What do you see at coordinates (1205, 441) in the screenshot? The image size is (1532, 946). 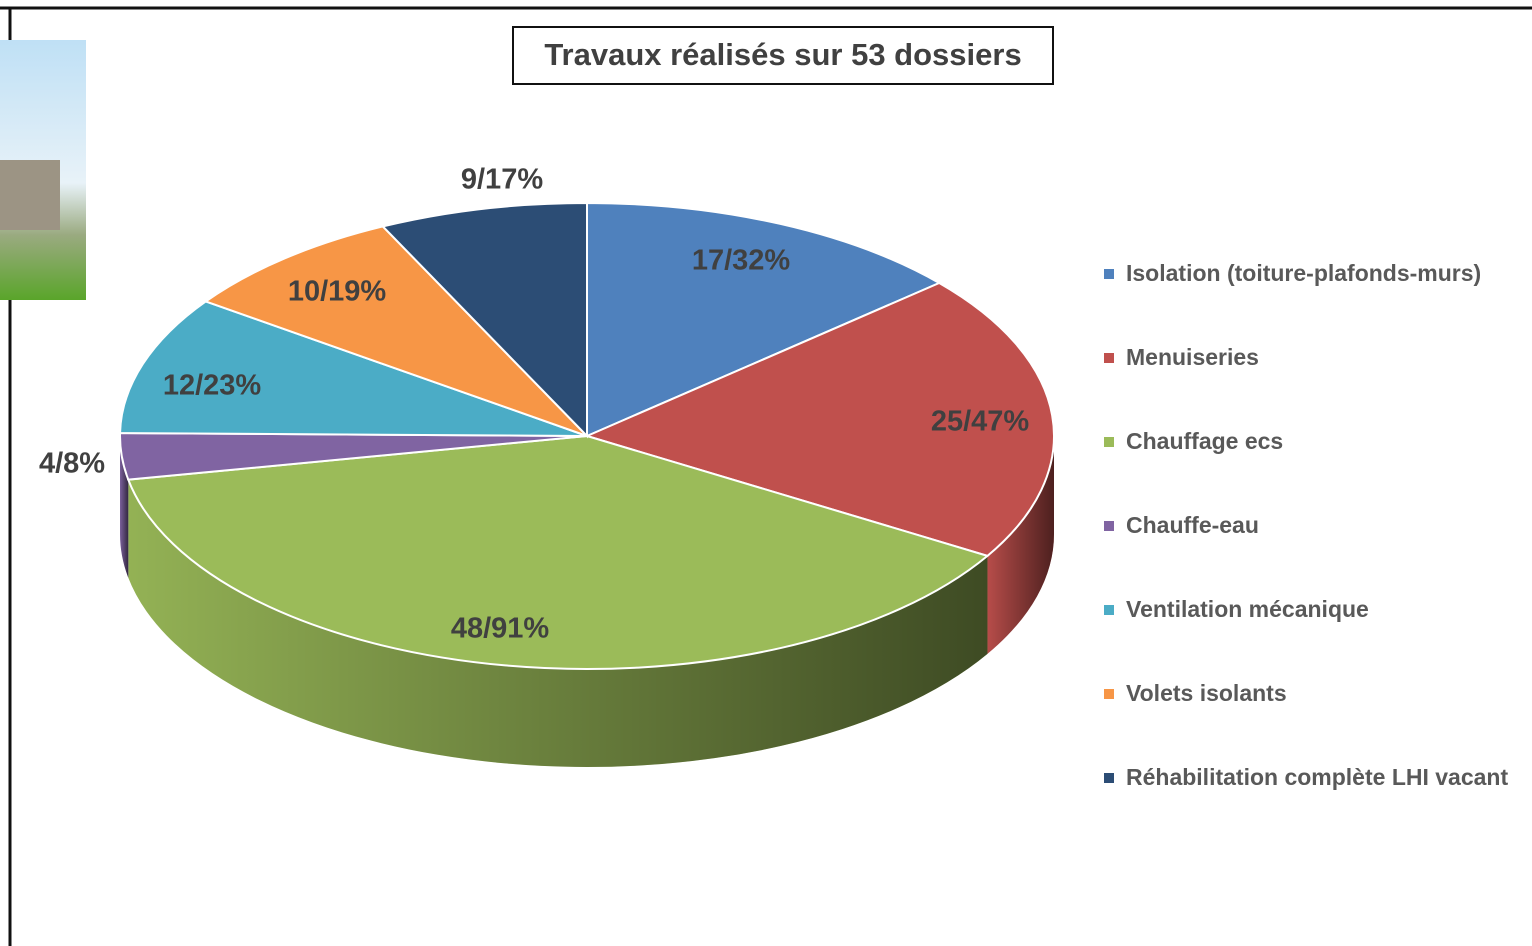 I see `legend-label: Chauffage ecs` at bounding box center [1205, 441].